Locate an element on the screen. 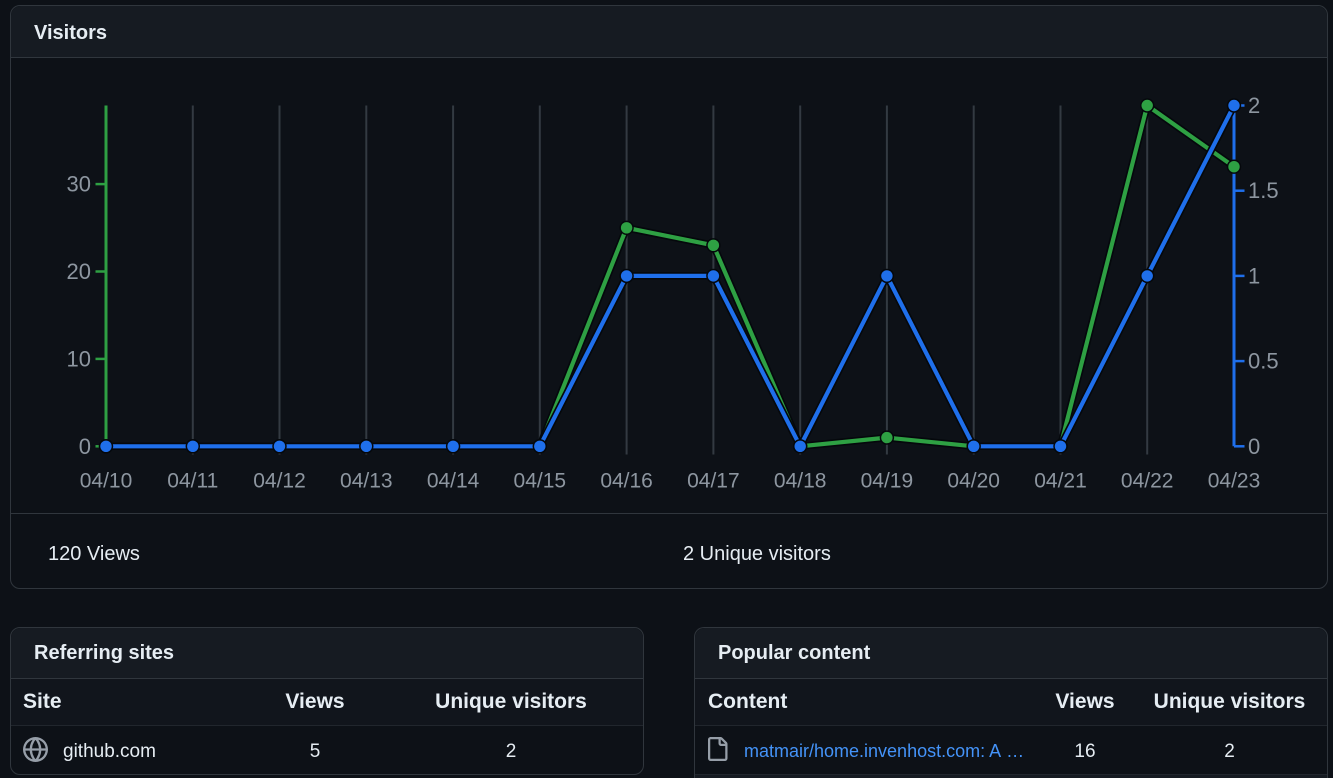 Image resolution: width=1333 pixels, height=778 pixels. svg-text: 04/15 is located at coordinates (540, 481).